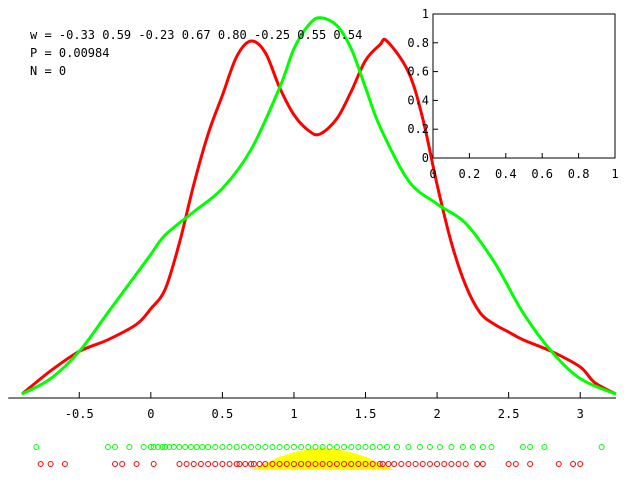 The height and width of the screenshot is (485, 640). Describe the element at coordinates (319, 457) in the screenshot. I see `sample-strip` at that location.